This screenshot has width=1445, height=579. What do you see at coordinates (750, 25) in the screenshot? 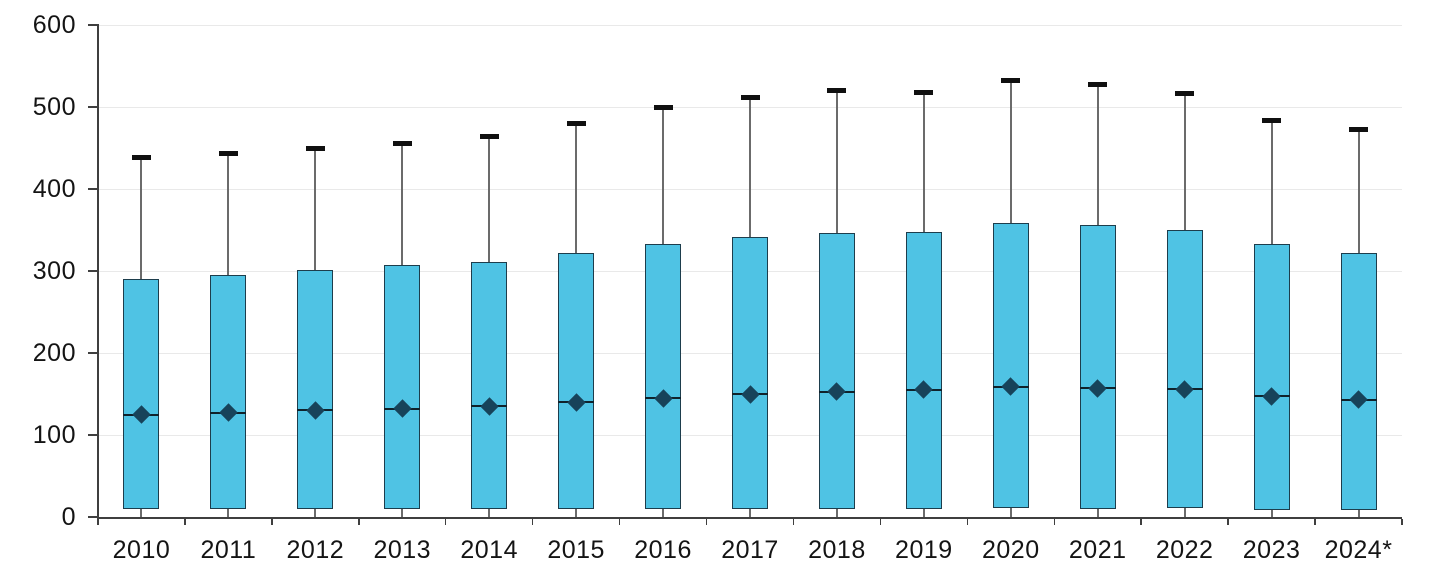
I see `gridline` at bounding box center [750, 25].